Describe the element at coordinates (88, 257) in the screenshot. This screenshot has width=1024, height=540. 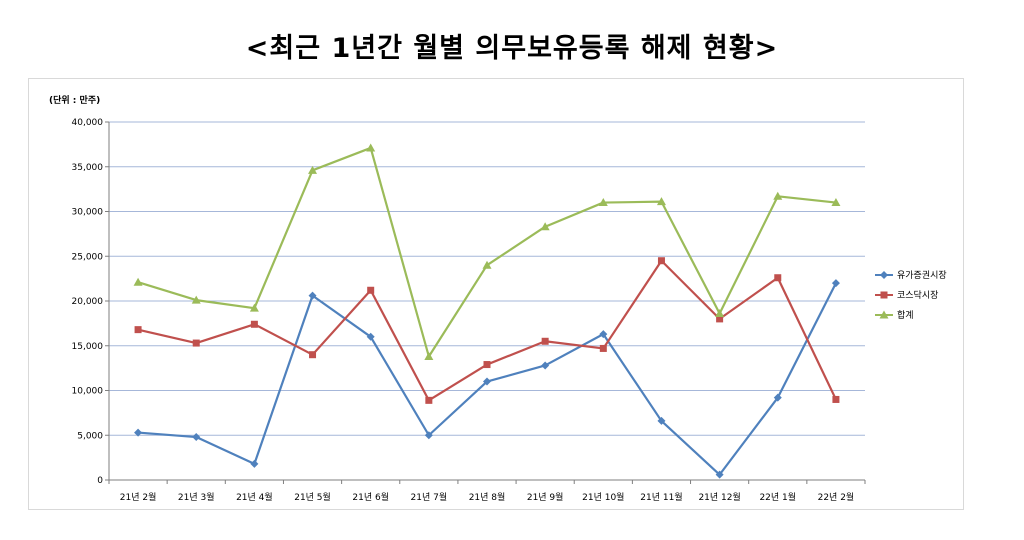
I see `y-tick-label: 25,000` at that location.